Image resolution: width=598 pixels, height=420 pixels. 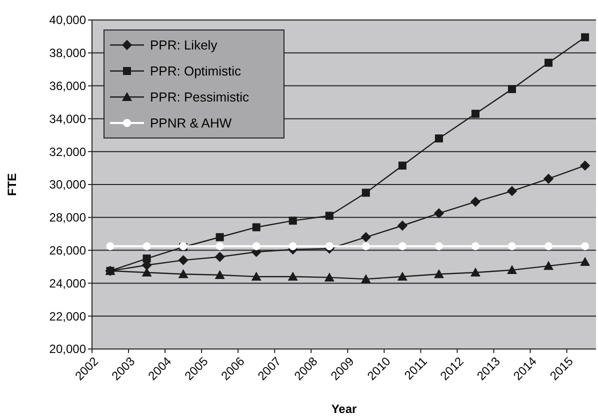 What do you see at coordinates (12, 184) in the screenshot?
I see `y-axis-title: FTE` at bounding box center [12, 184].